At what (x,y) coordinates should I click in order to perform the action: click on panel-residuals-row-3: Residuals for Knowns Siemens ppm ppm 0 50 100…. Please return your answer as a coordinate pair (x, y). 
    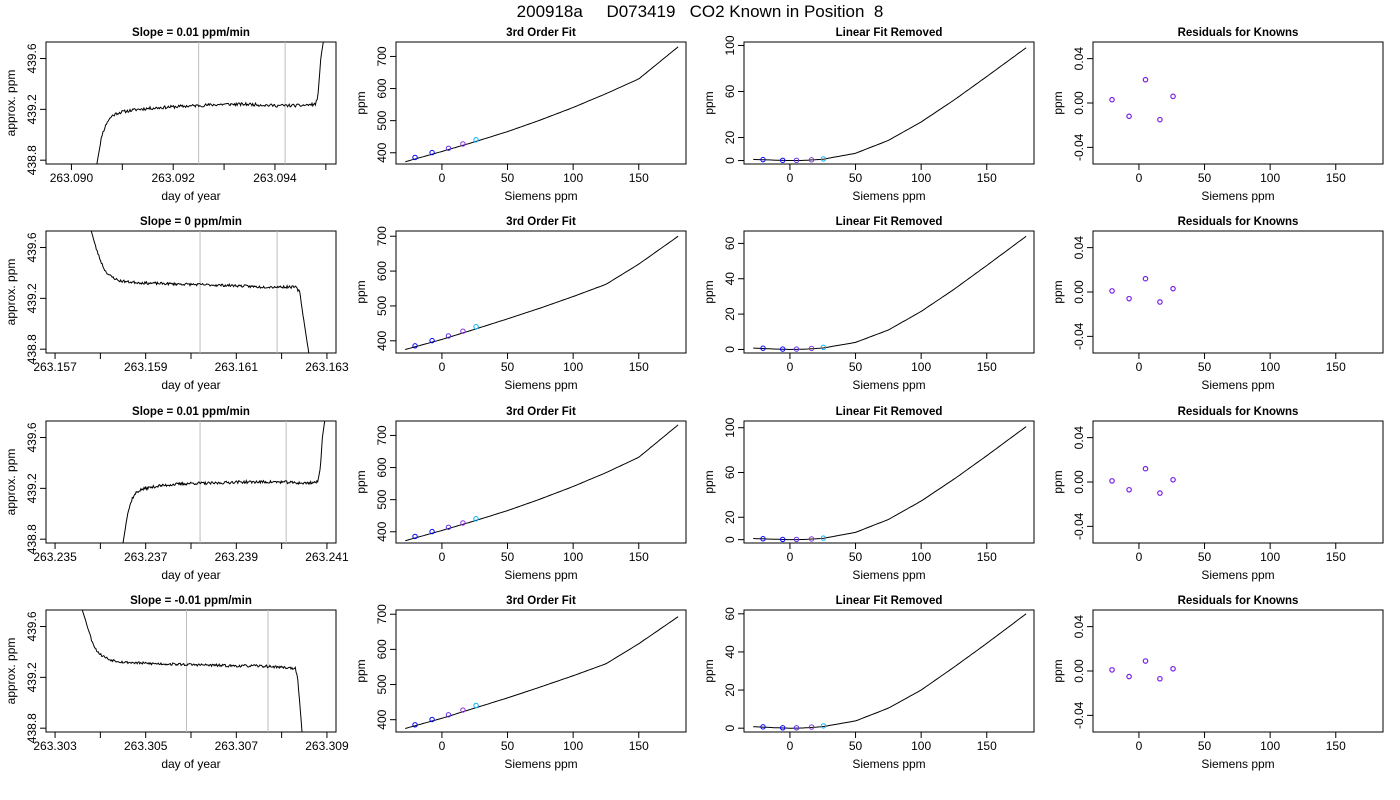
    Looking at the image, I should click on (1217, 494).